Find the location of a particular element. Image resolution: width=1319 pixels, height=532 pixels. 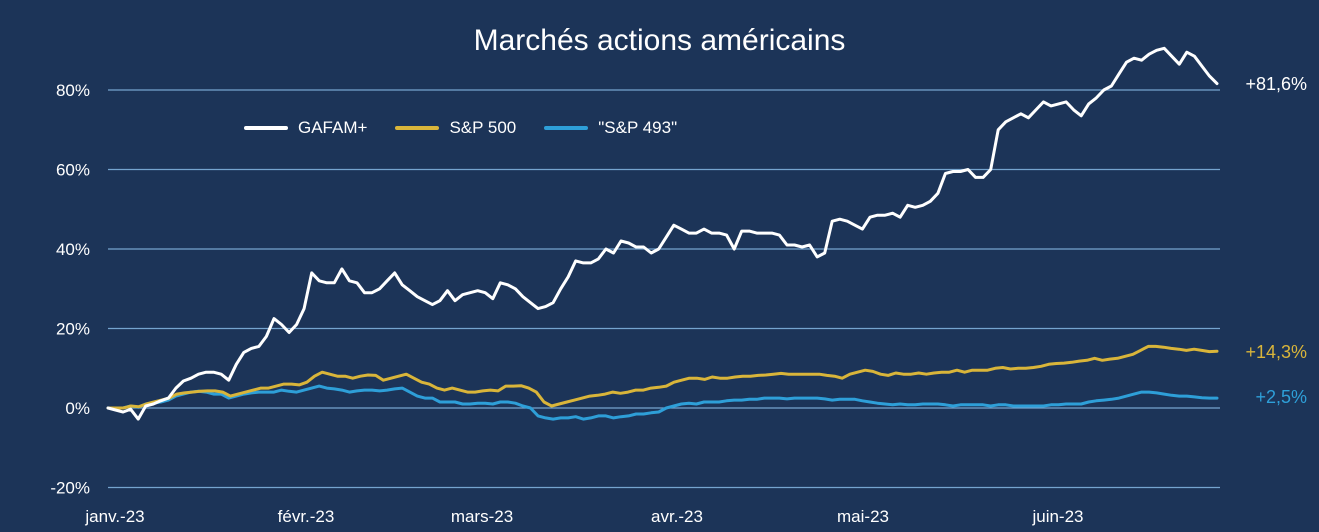

end-label-sp493: +2,5% is located at coordinates (1281, 397).